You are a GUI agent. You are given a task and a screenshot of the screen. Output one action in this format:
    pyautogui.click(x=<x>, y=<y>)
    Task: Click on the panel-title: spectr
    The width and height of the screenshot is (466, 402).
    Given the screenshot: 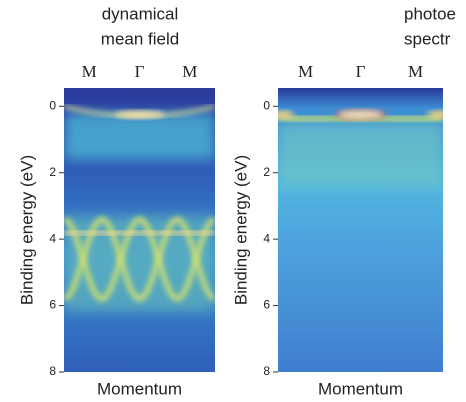 What is the action you would take?
    pyautogui.click(x=427, y=38)
    